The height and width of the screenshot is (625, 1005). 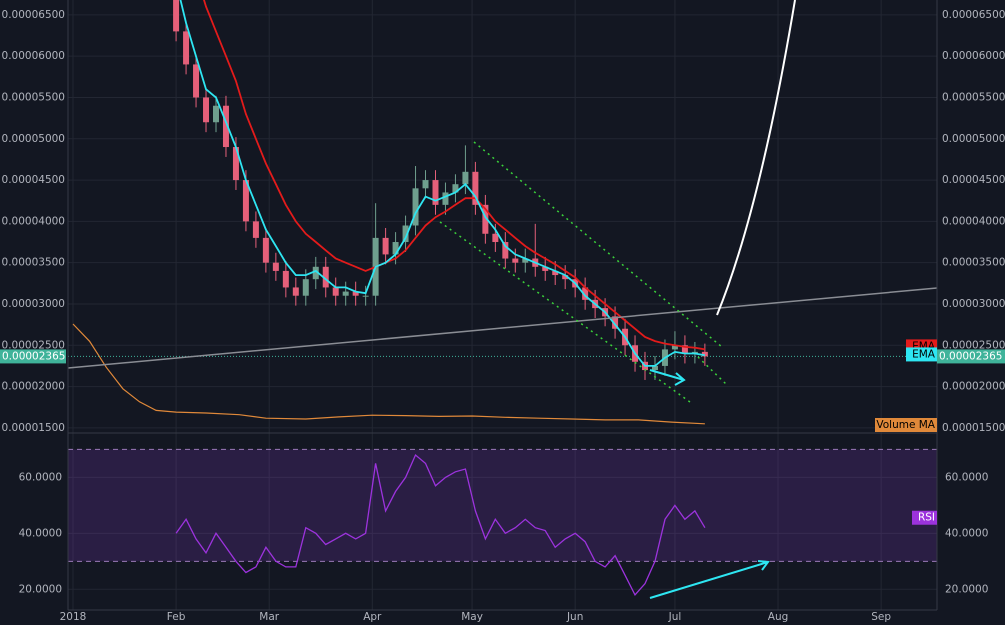 What do you see at coordinates (675, 617) in the screenshot?
I see `x-tick-label: Jul` at bounding box center [675, 617].